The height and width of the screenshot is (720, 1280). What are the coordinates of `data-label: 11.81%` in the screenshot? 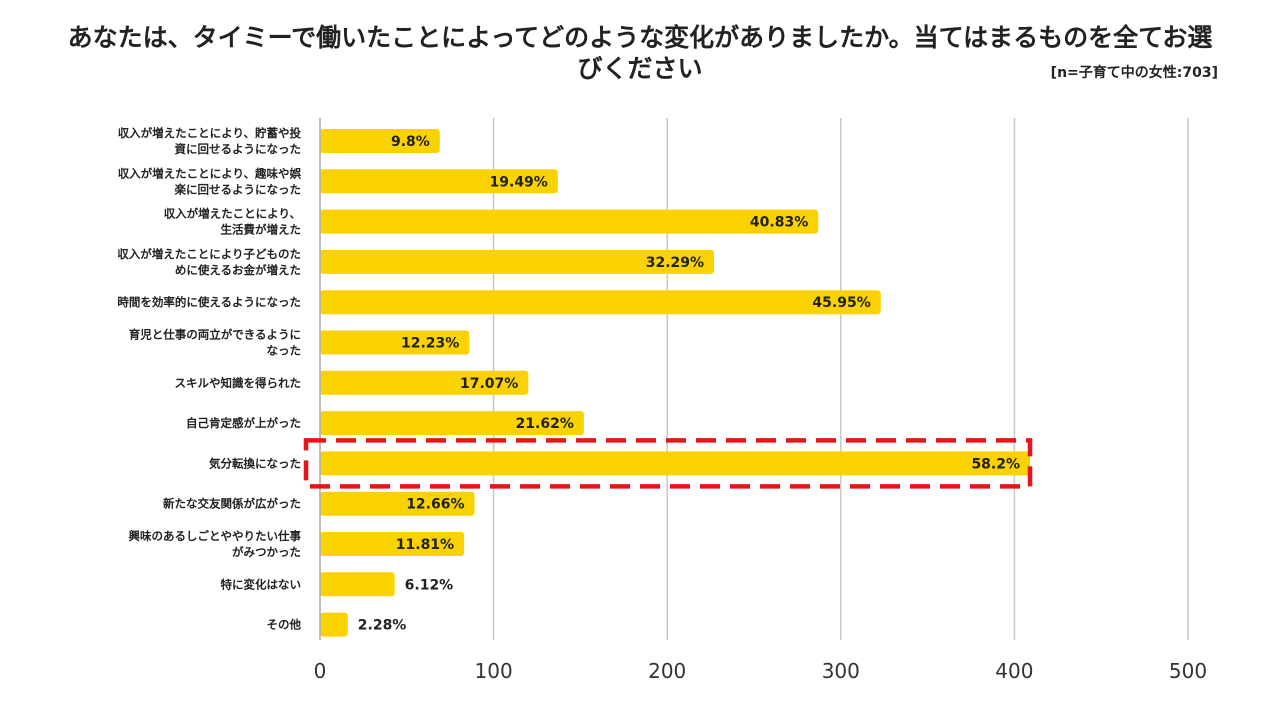 It's located at (425, 545).